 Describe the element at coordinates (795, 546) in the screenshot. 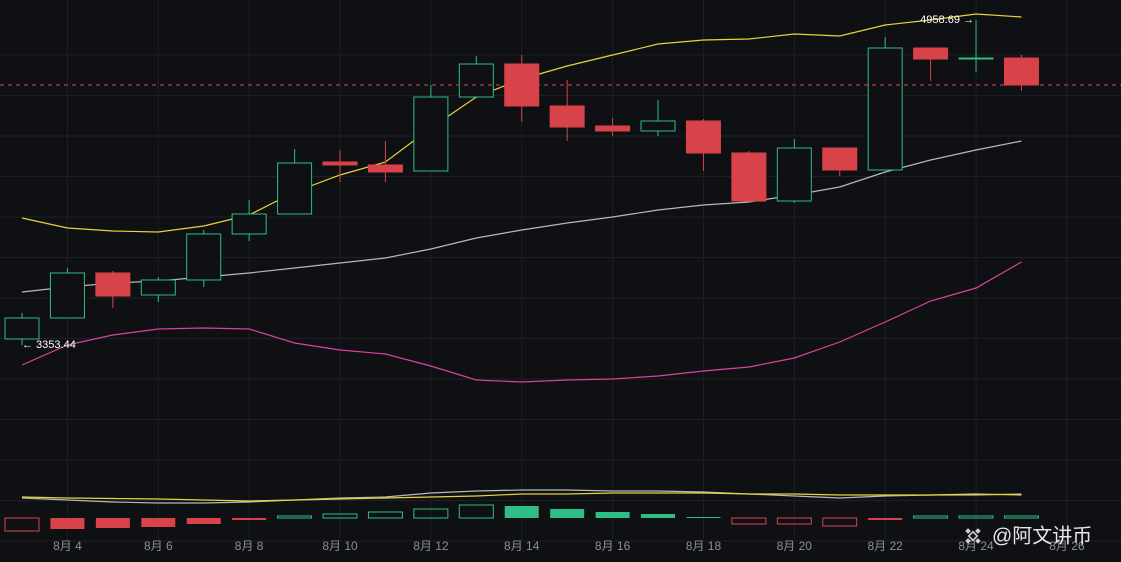

I see `x-tick-label: 8月 20` at that location.